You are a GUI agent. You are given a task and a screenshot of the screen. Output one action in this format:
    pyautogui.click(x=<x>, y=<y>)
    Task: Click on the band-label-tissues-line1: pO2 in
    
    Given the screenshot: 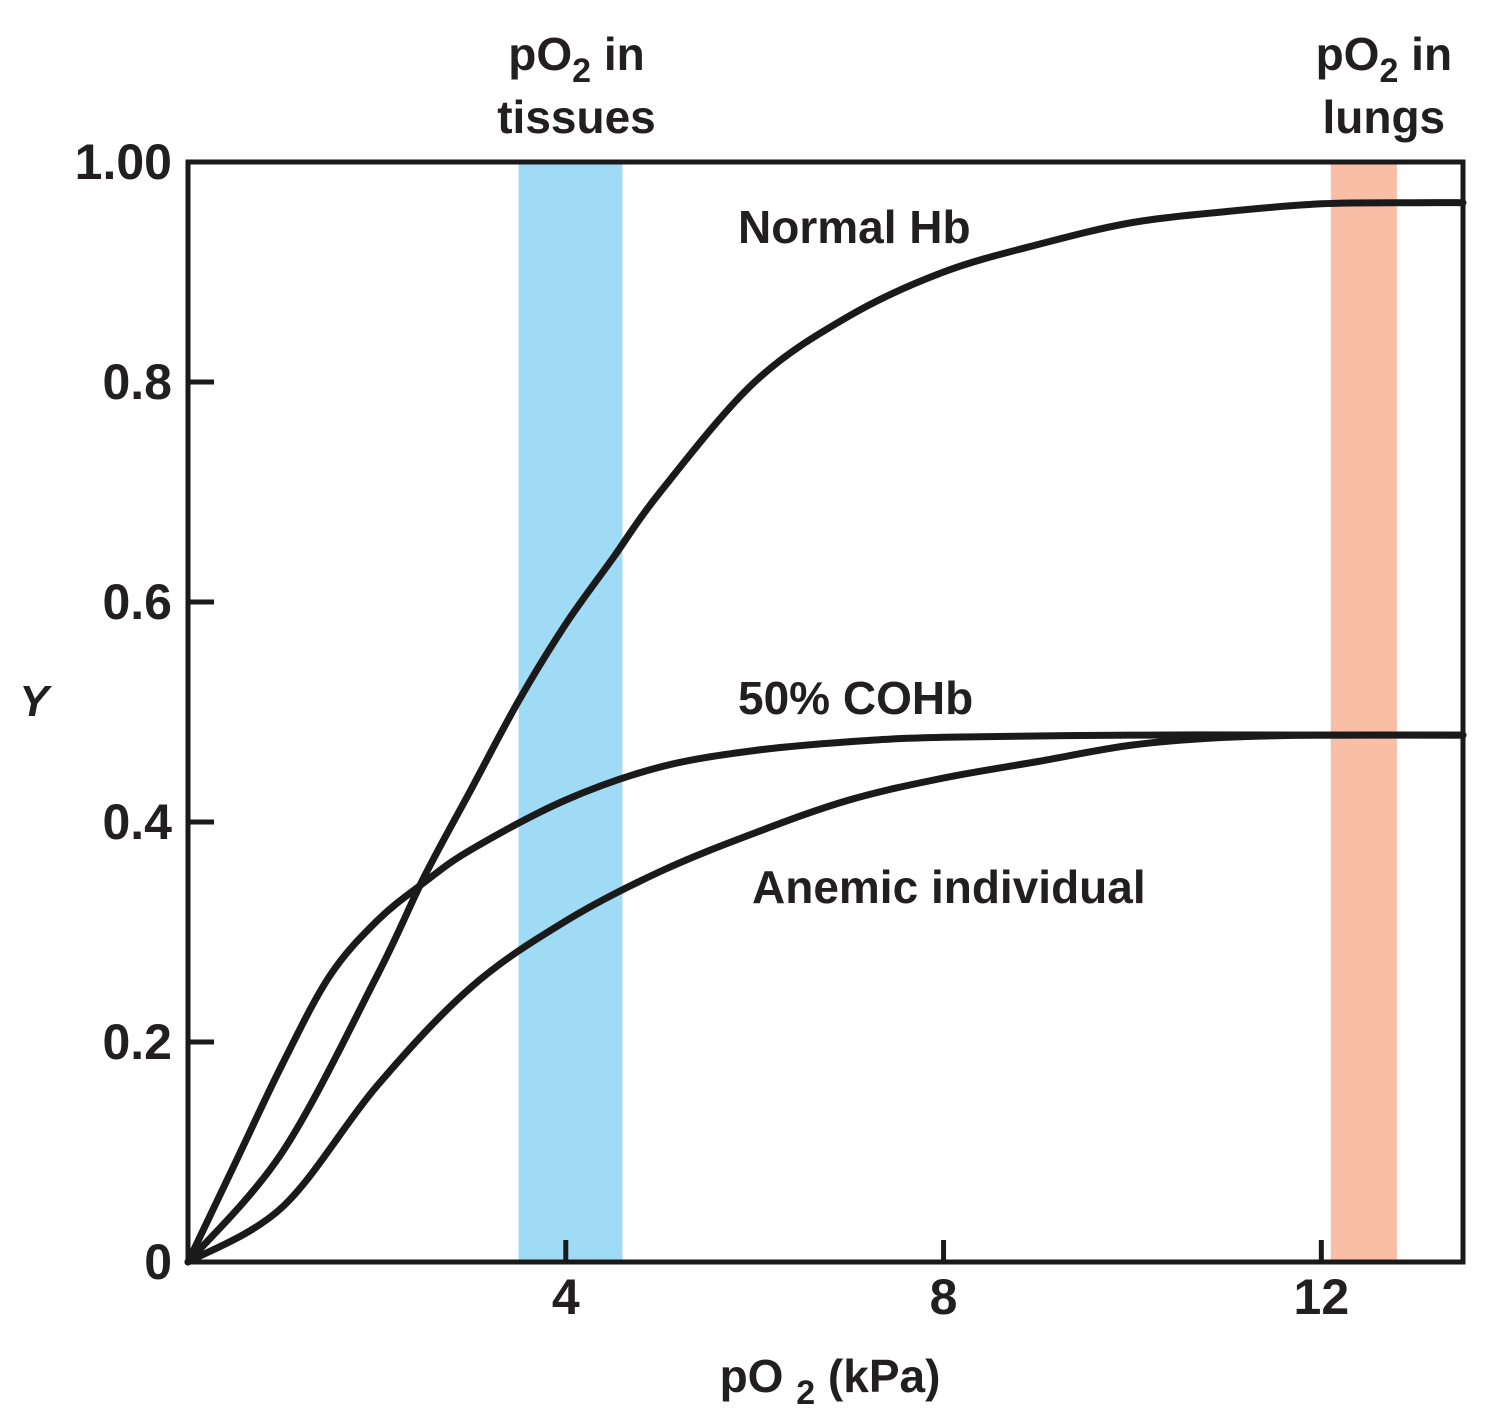 What is the action you would take?
    pyautogui.click(x=576, y=59)
    